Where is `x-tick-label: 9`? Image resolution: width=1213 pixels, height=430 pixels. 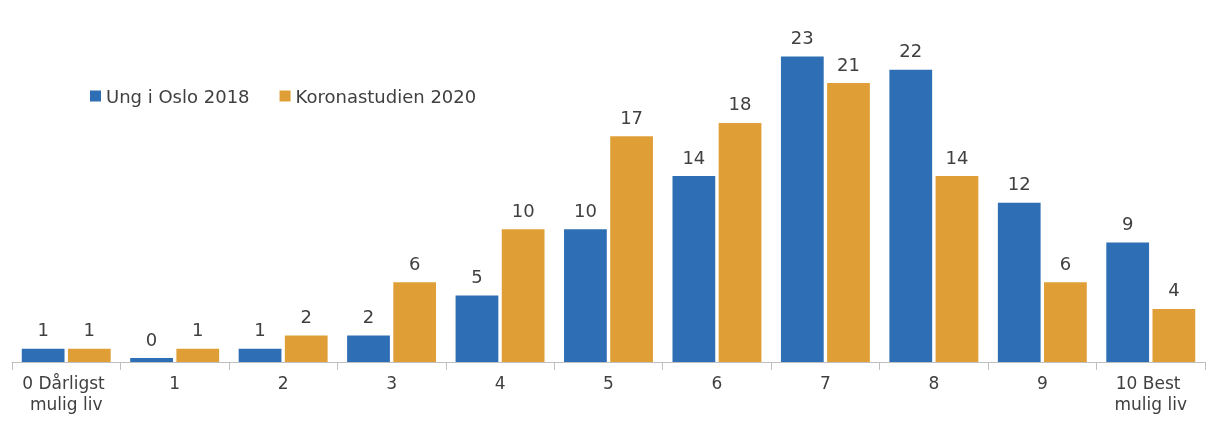
x-tick-label: 9 is located at coordinates (1042, 382).